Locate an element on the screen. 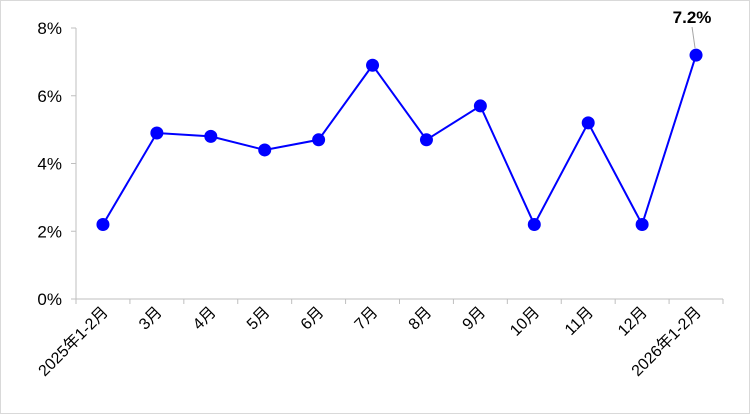  x-tick-label: 3月 is located at coordinates (151, 319).